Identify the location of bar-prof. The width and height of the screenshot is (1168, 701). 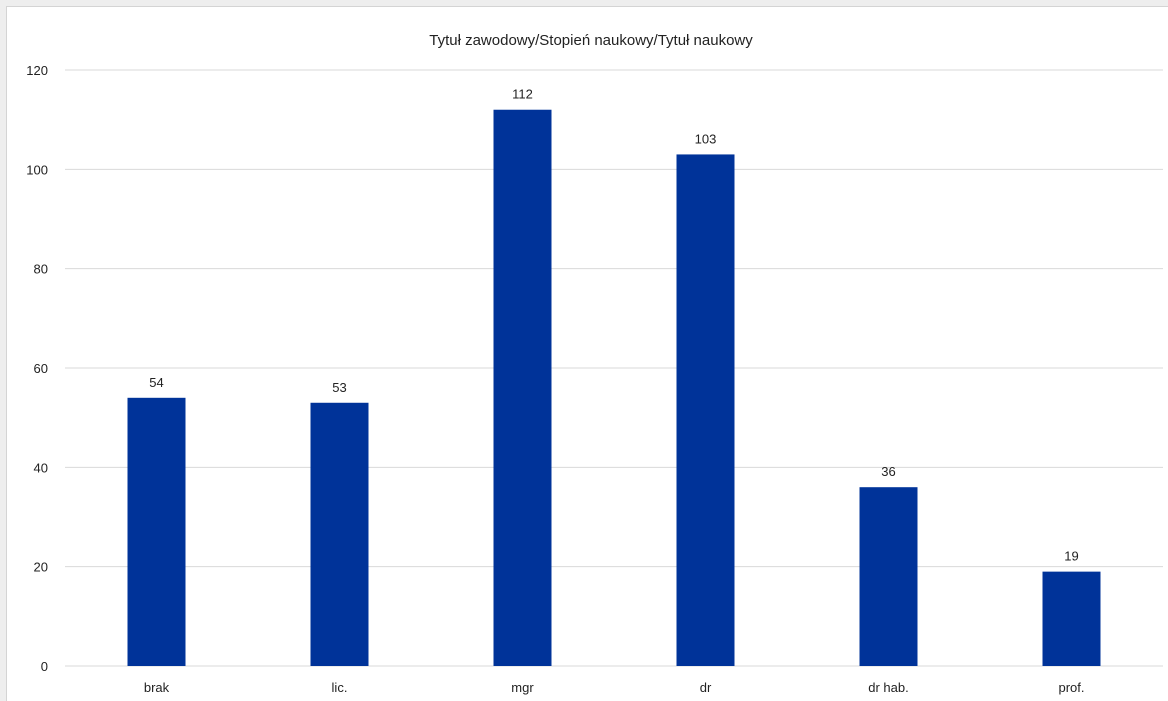
(1071, 618).